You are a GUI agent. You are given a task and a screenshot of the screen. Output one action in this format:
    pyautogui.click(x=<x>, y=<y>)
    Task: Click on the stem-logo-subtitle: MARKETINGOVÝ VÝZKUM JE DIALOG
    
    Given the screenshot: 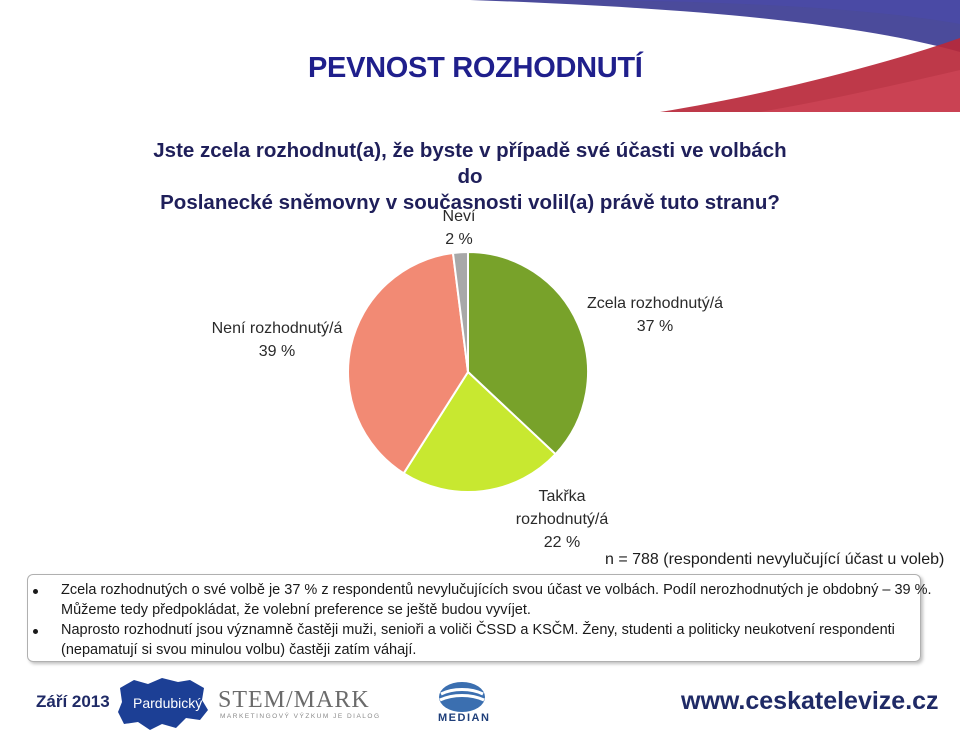 What is the action you would take?
    pyautogui.click(x=300, y=716)
    